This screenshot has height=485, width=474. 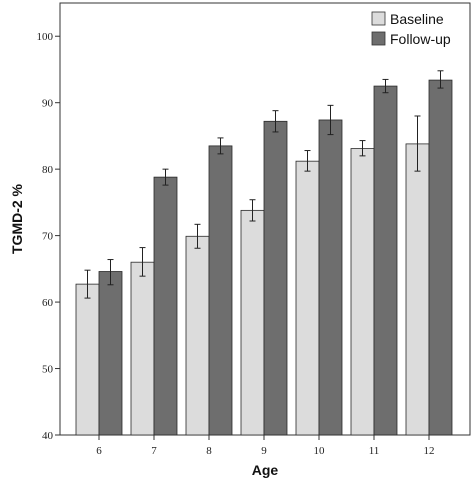 I want to click on y-tick-label: 90, so click(x=48, y=104).